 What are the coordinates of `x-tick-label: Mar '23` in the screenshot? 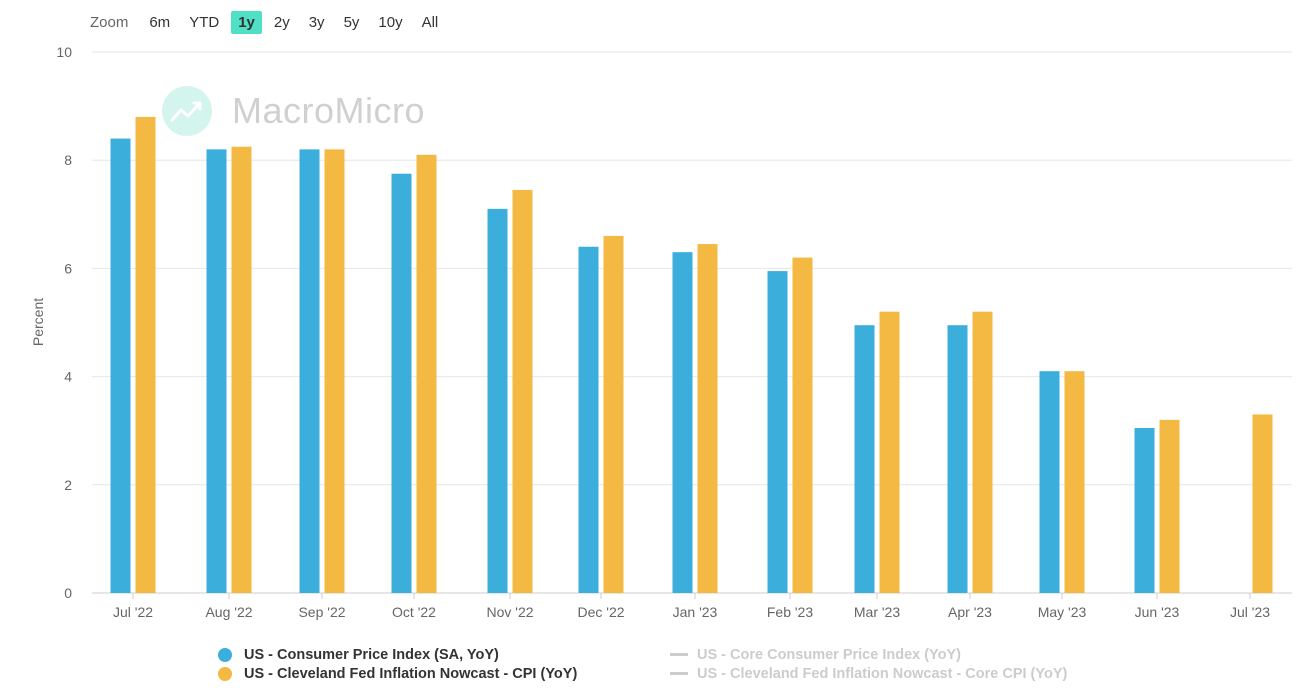 It's located at (877, 612).